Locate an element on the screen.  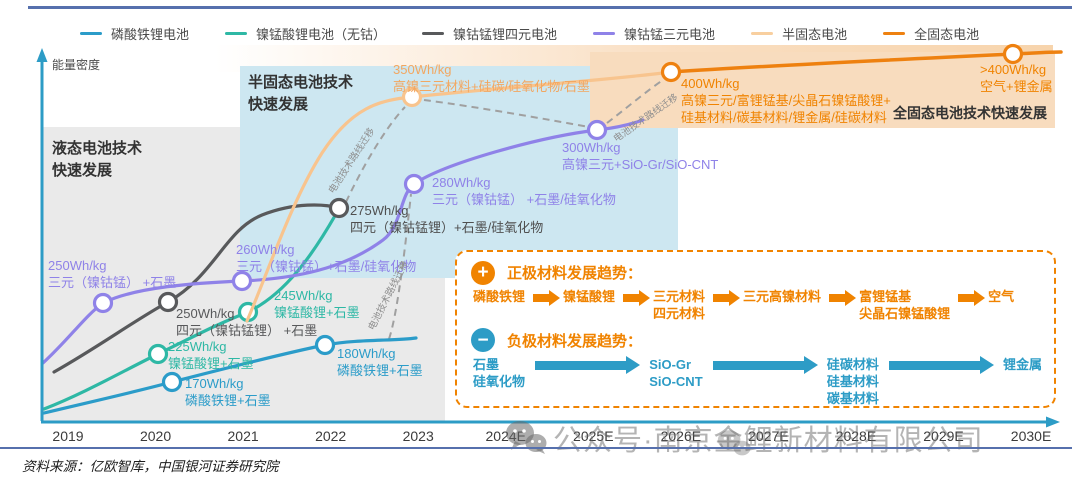
wechat-icon is located at coordinates (526, 437).